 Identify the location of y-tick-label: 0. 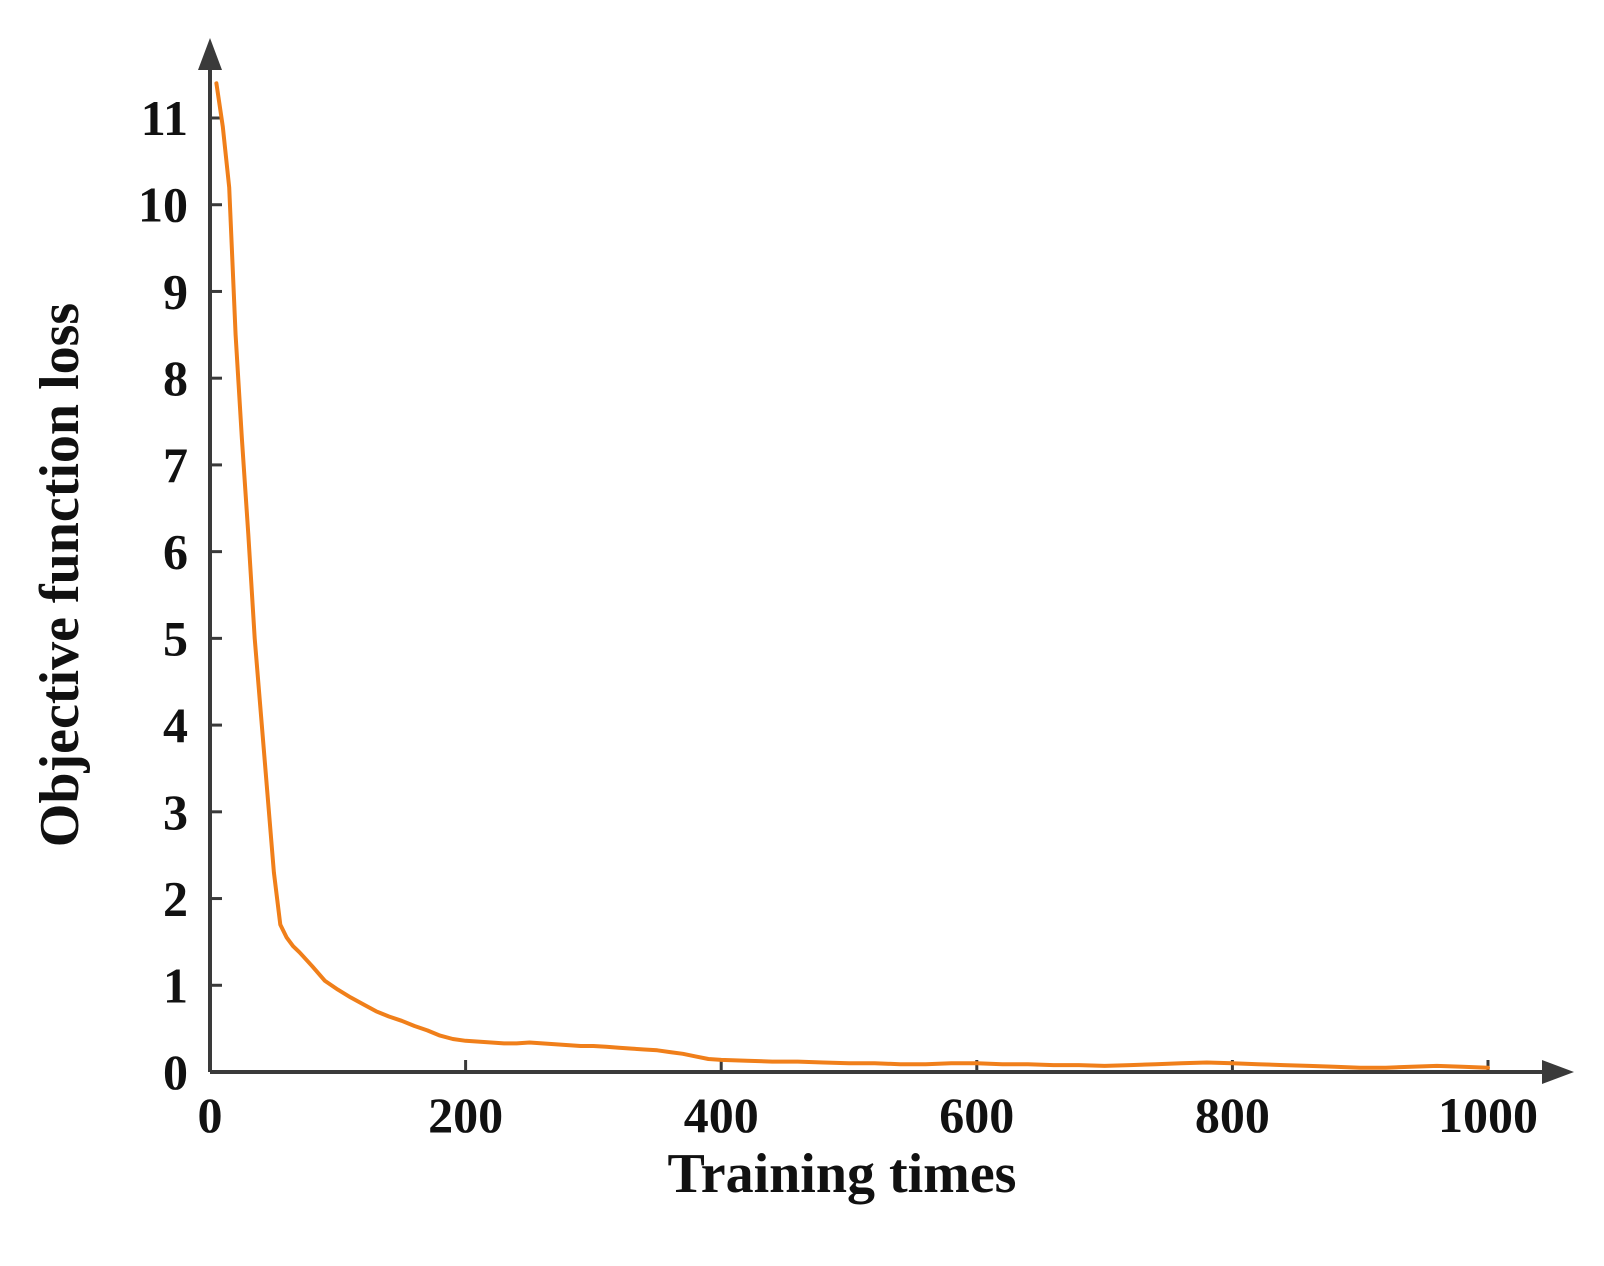
(175, 1072).